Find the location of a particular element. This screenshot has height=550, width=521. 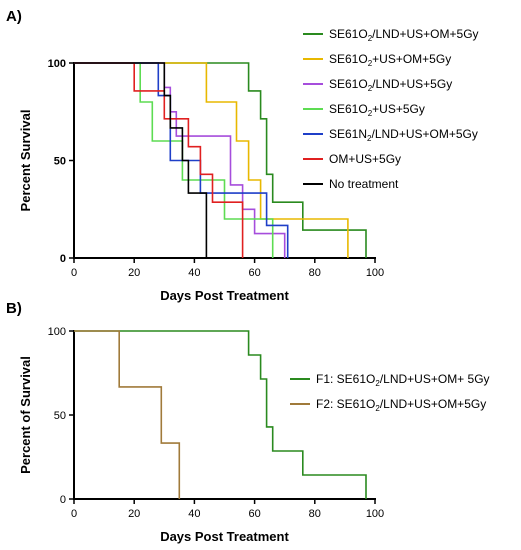

legend-entry: SE61O2+US+OM+5Gy is located at coordinates (390, 60).